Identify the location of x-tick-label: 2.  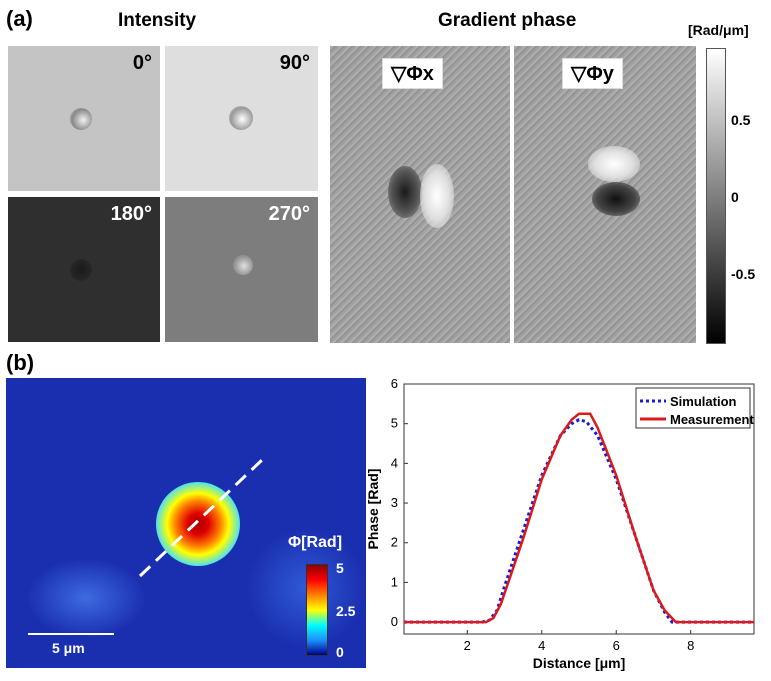
(467, 645).